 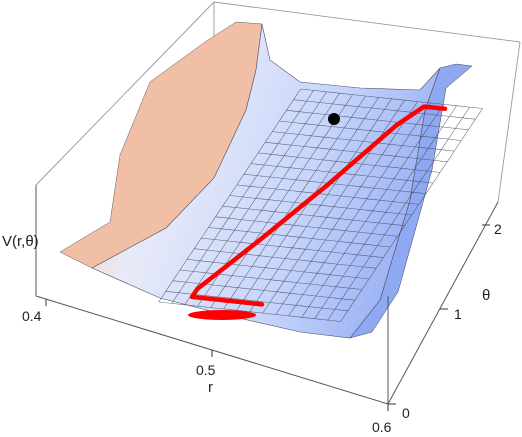 I want to click on z-axis-label: V(r,θ), so click(x=20, y=241).